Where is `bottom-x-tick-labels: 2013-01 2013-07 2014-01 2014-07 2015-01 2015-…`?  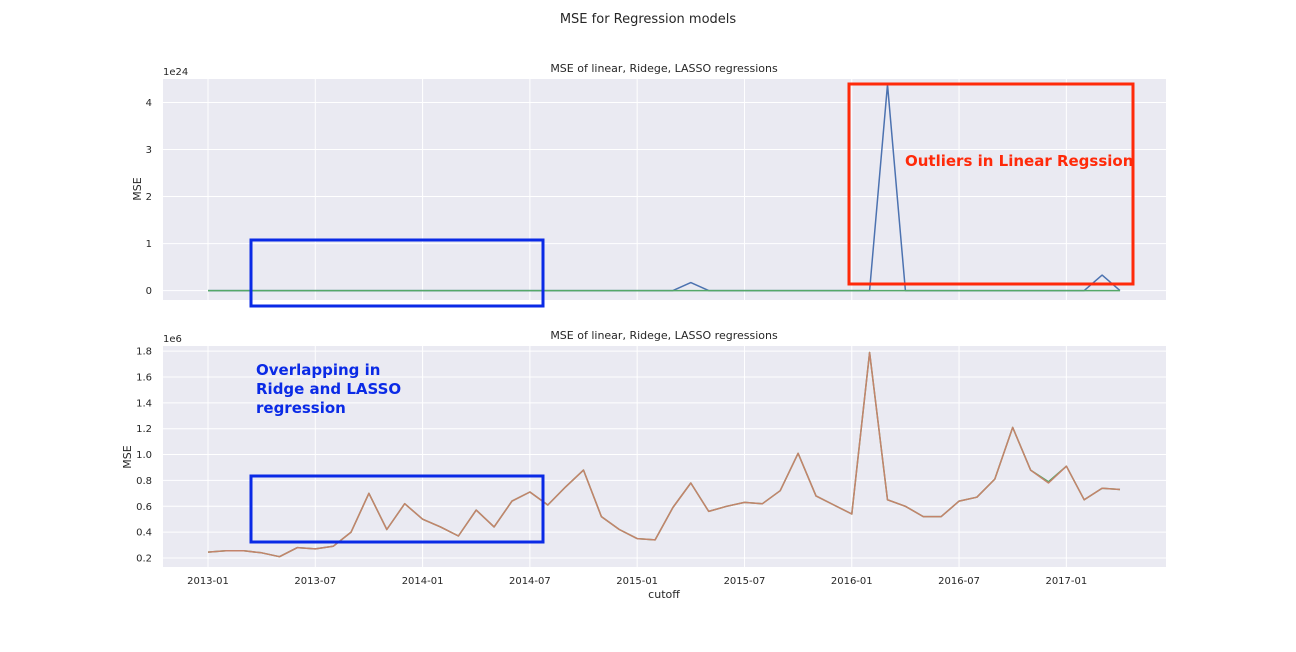 bottom-x-tick-labels: 2013-01 2013-07 2014-01 2014-07 2015-01 2015-… is located at coordinates (637, 581).